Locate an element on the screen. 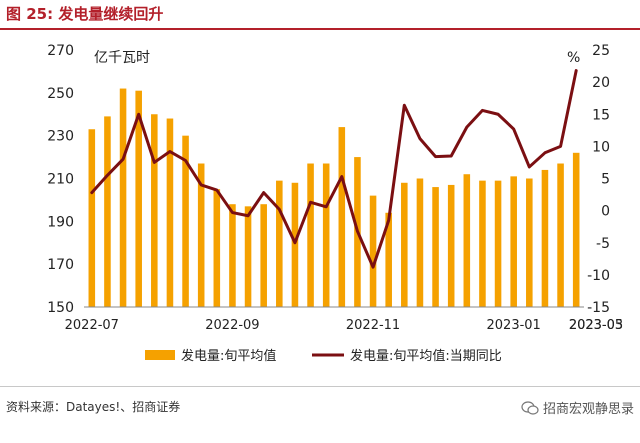 Image resolution: width=640 pixels, height=443 pixels. title-divider is located at coordinates (320, 29).